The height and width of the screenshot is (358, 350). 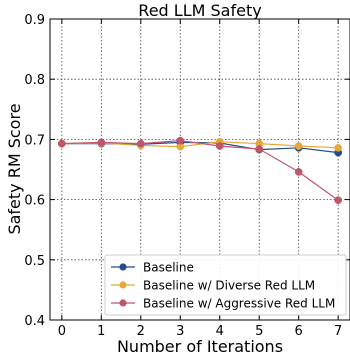 I want to click on legend-box, so click(x=225, y=285).